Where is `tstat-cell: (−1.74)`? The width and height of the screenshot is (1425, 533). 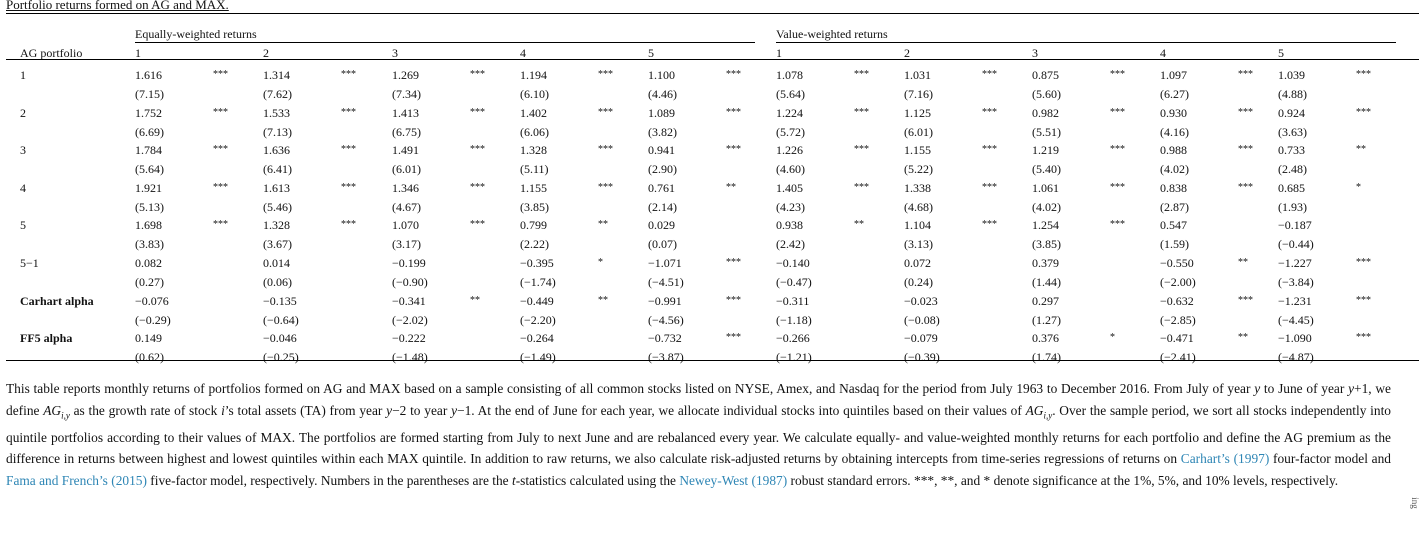 tstat-cell: (−1.74) is located at coordinates (538, 282).